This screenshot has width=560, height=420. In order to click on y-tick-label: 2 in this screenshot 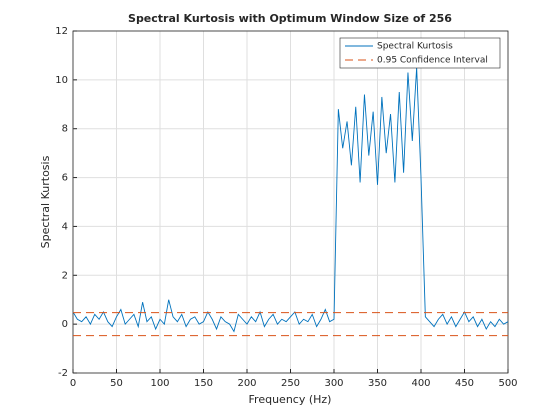, I will do `click(65, 275)`.